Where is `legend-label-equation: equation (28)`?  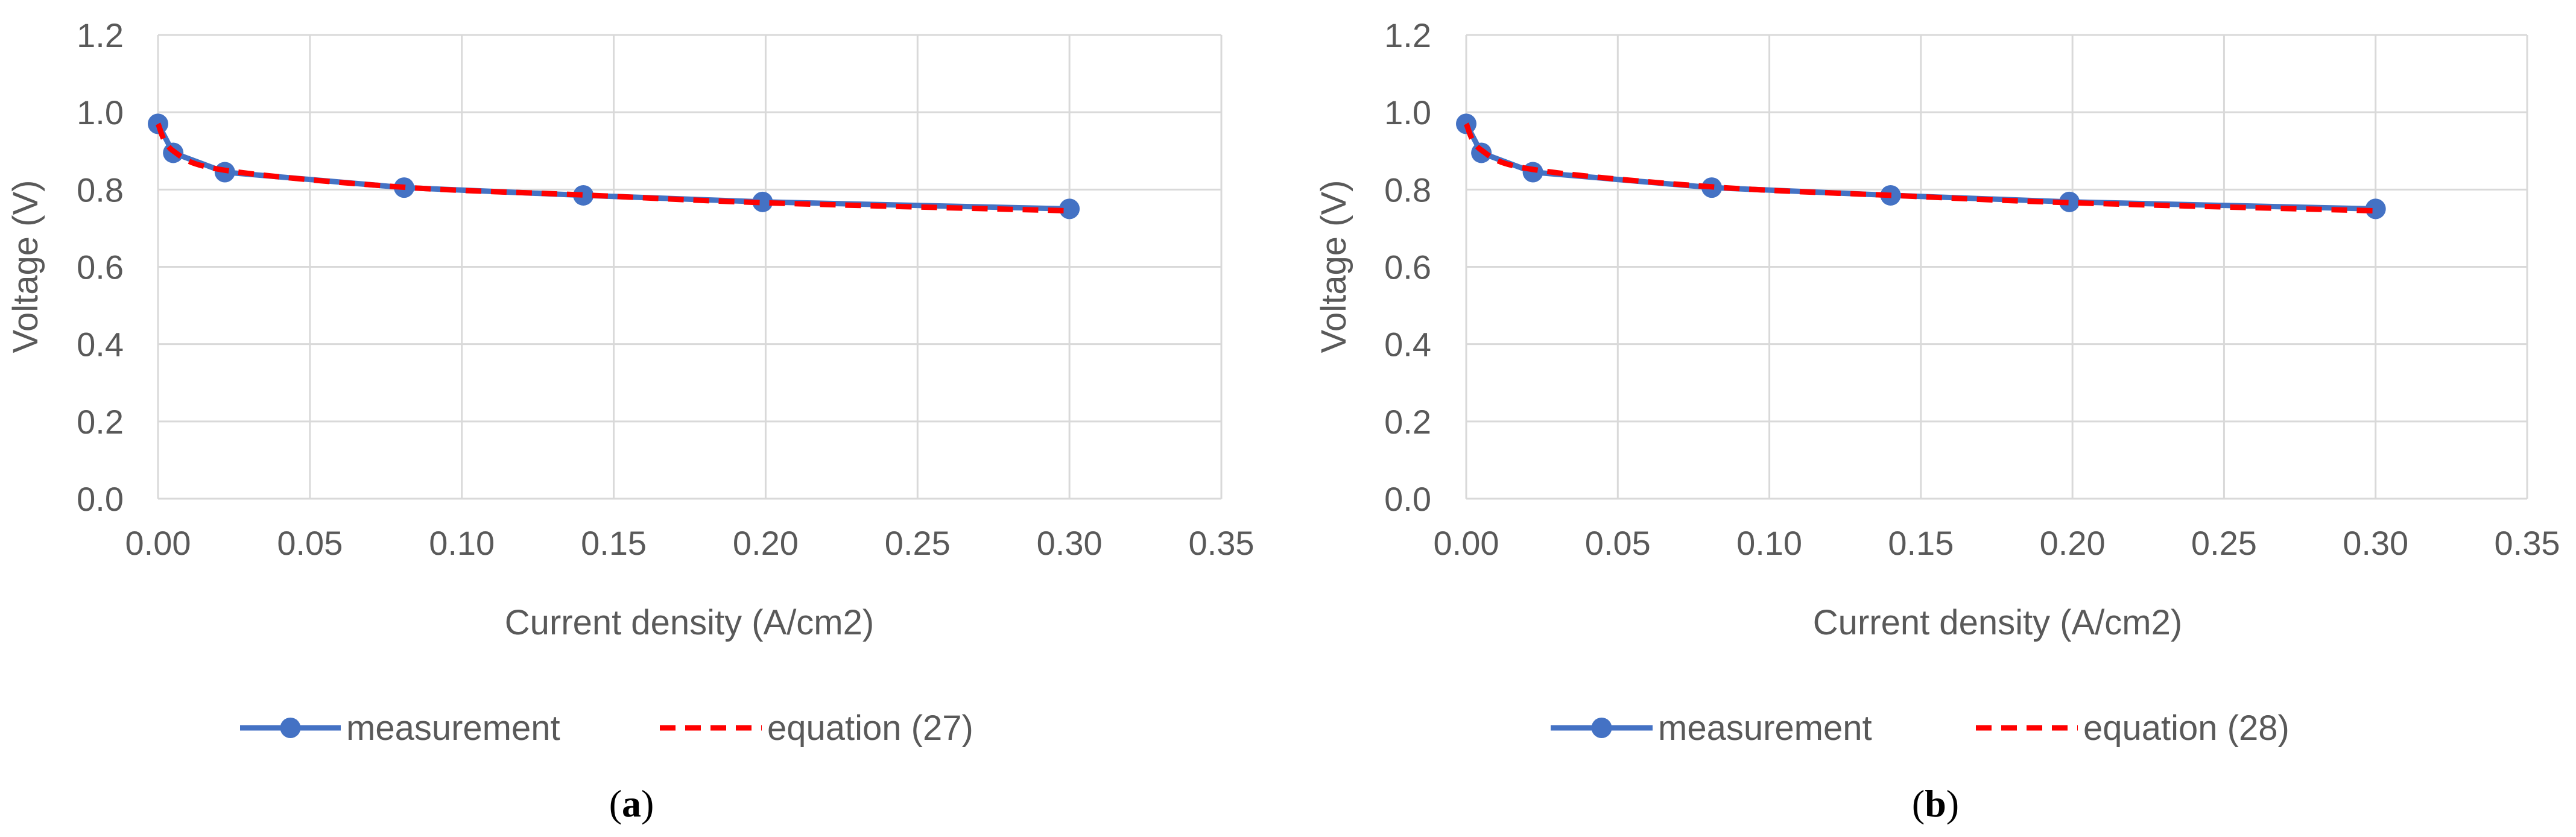
legend-label-equation: equation (28) is located at coordinates (2186, 728).